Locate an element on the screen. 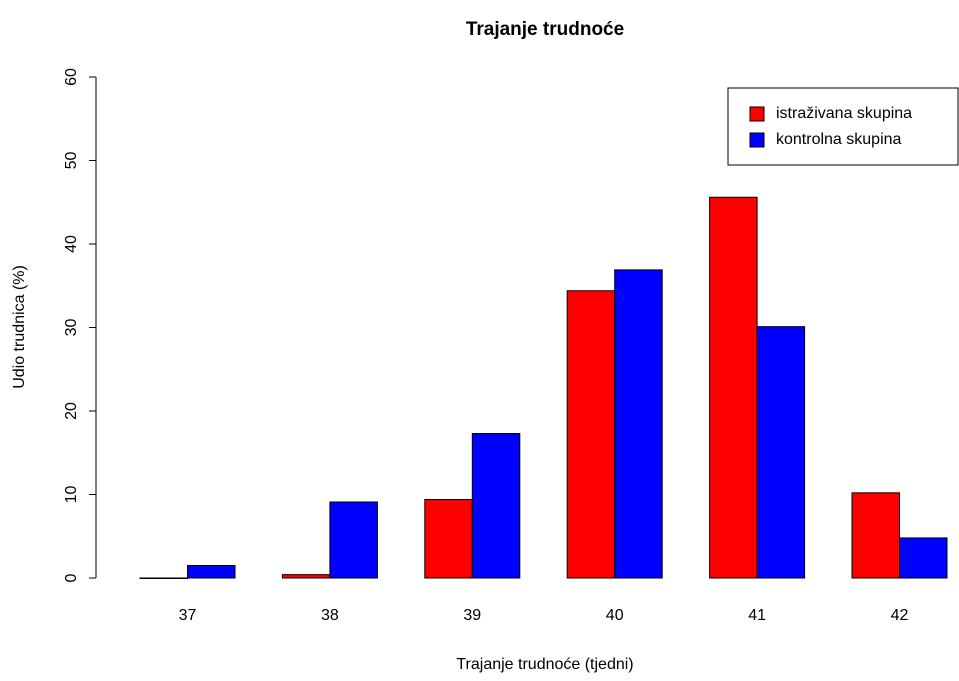 This screenshot has height=681, width=959. y-tick-label: 20 is located at coordinates (71, 411).